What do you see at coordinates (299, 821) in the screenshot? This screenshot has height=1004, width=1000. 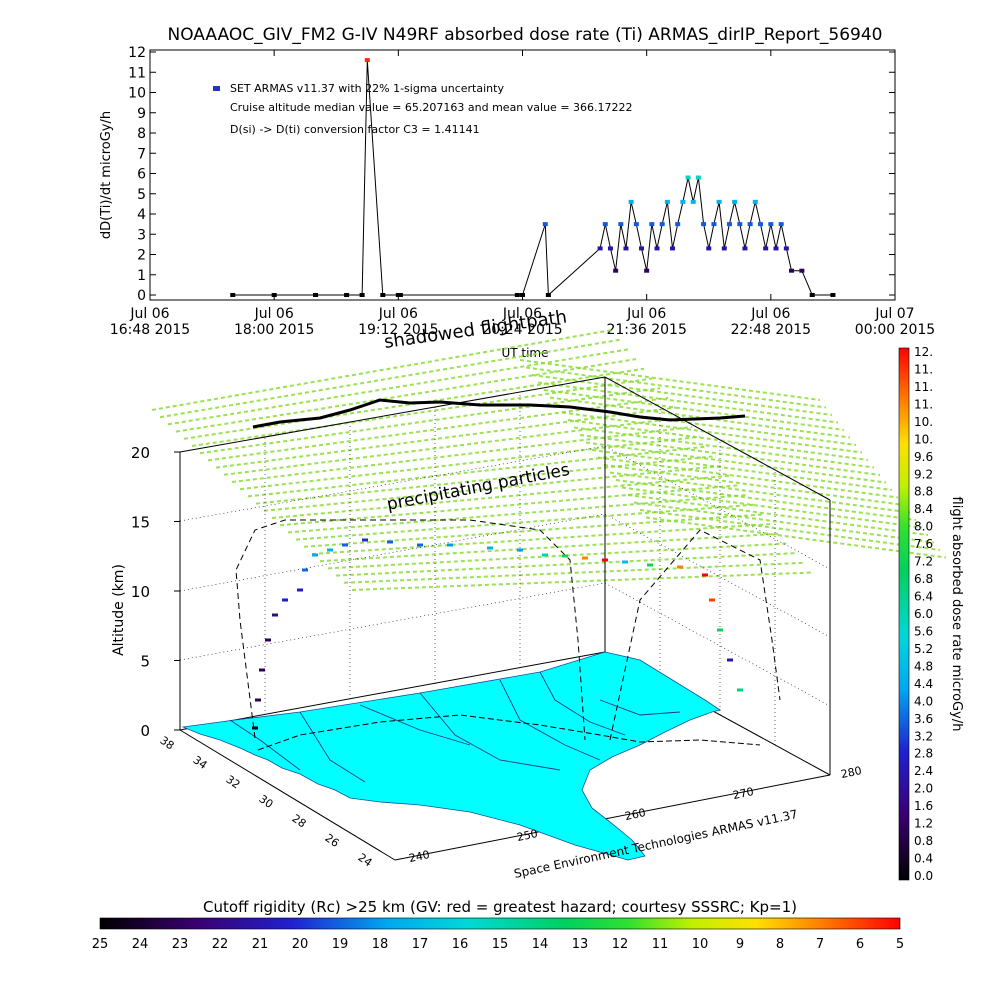 I see `latitude-tick-label: 28` at bounding box center [299, 821].